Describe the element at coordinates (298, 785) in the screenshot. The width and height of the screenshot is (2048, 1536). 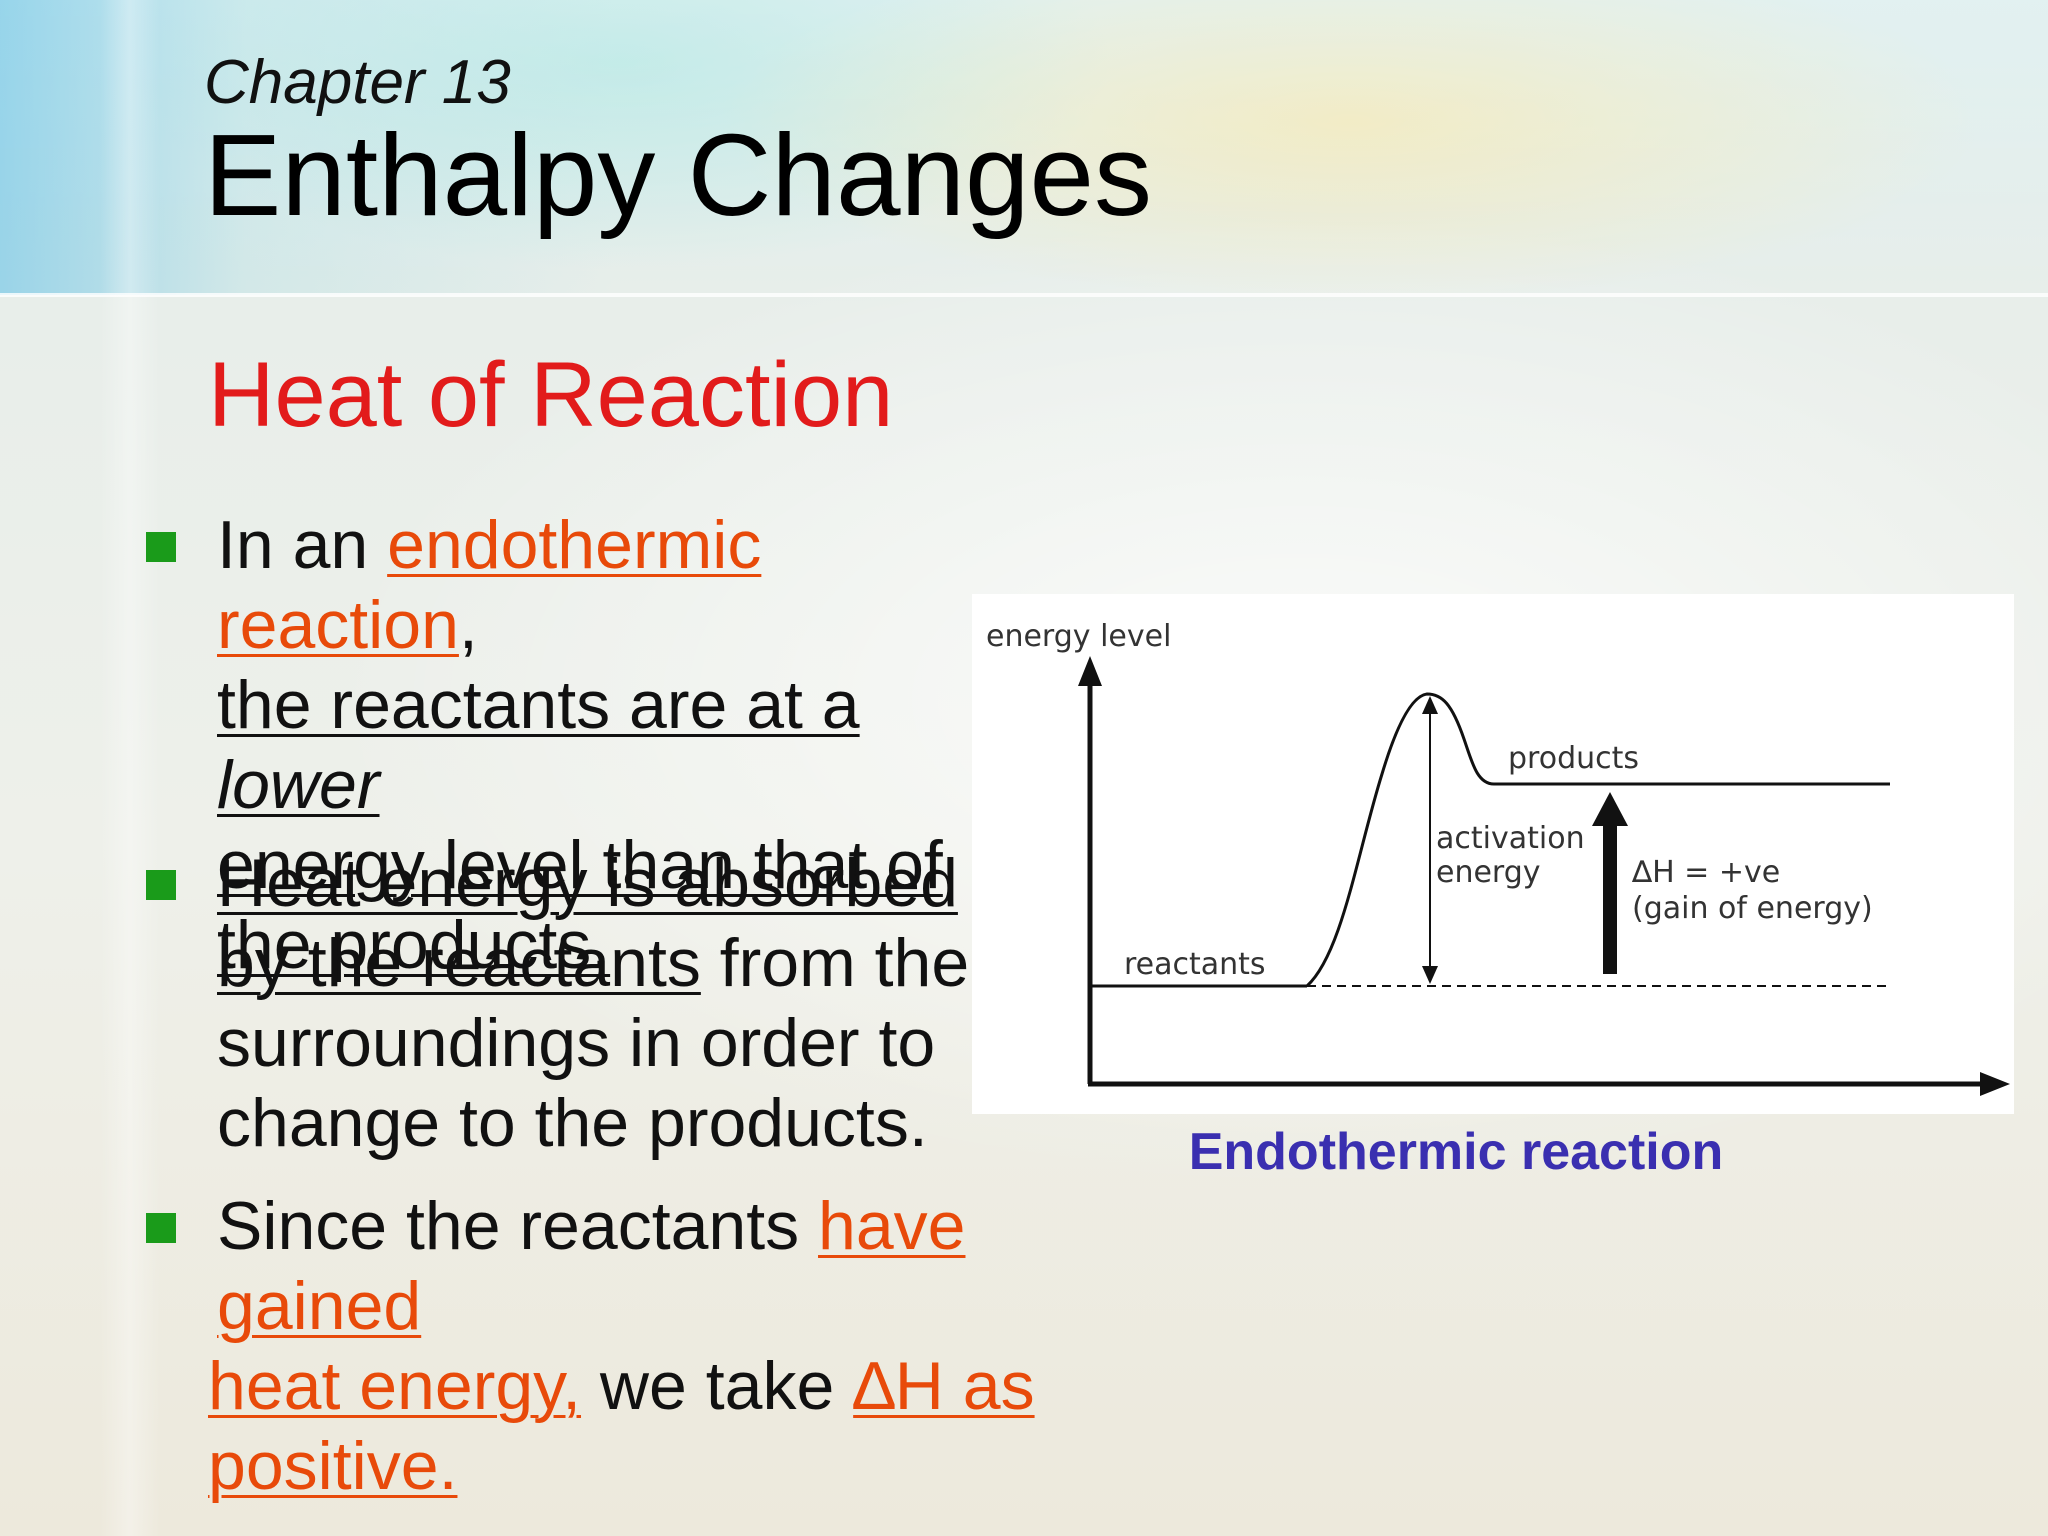
I see `bullet-1-emphasis: lower` at that location.